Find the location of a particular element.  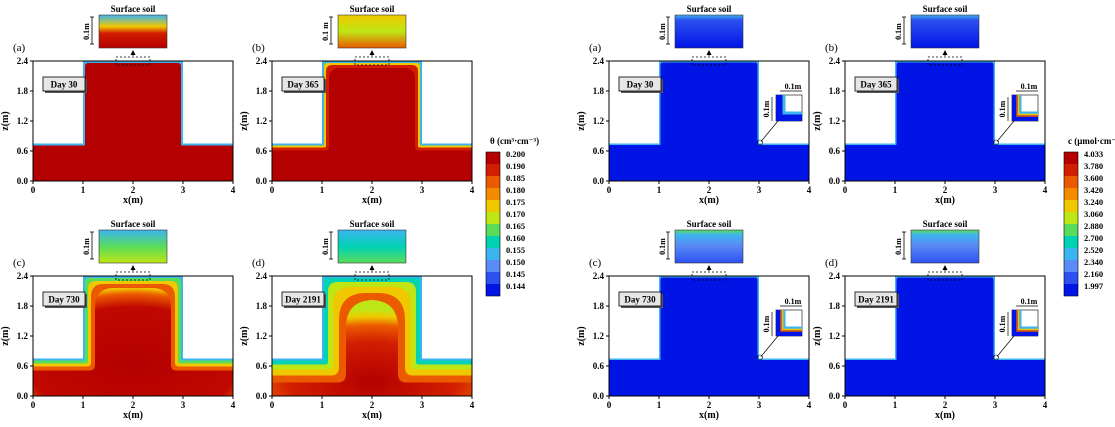

corner-inset: 0.1m 0.1m is located at coordinates (780, 329).